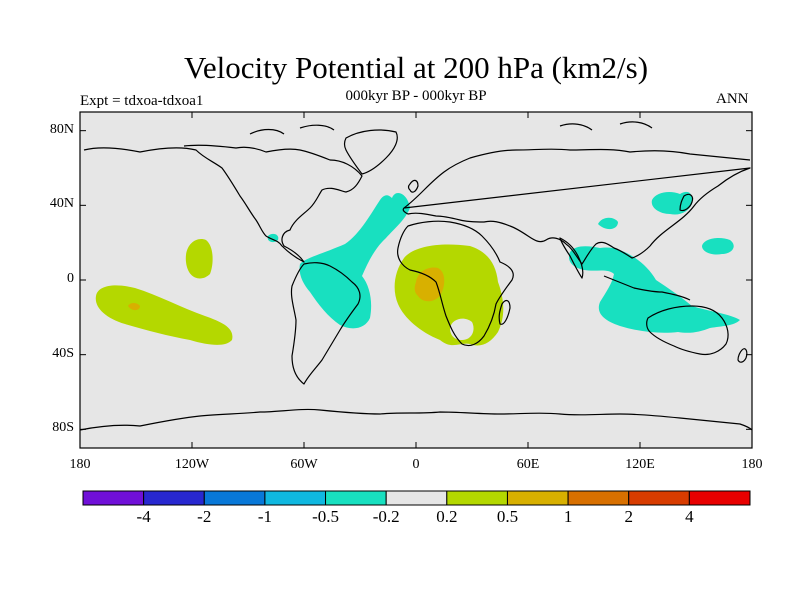 The width and height of the screenshot is (800, 600). I want to click on negative-region-atlantic-south-america, so click(354, 261).